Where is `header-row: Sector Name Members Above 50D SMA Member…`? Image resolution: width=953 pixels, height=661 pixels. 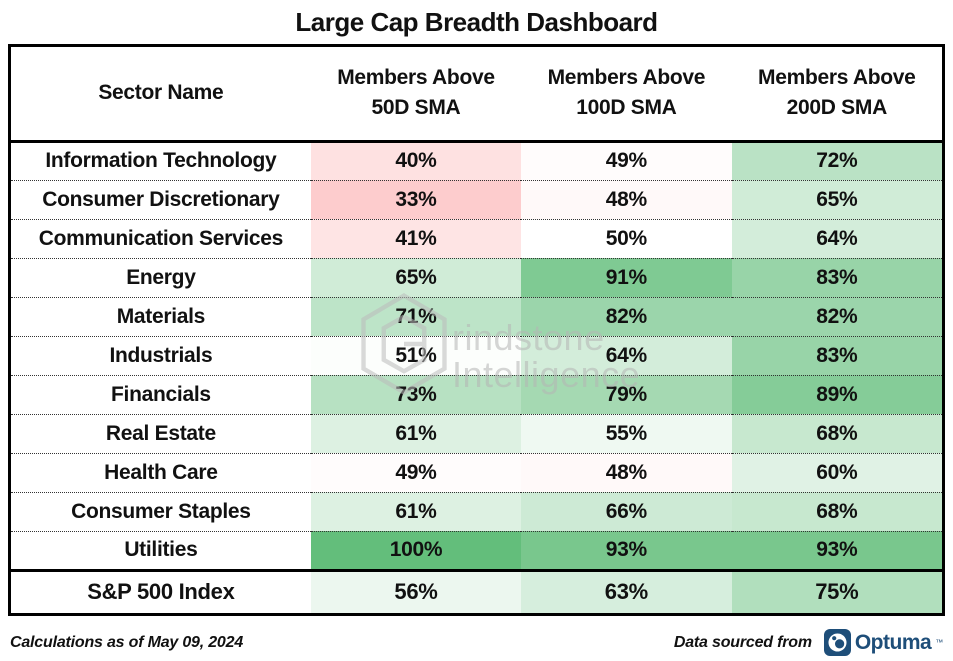
header-row: Sector Name Members Above 50D SMA Member… is located at coordinates (476, 95).